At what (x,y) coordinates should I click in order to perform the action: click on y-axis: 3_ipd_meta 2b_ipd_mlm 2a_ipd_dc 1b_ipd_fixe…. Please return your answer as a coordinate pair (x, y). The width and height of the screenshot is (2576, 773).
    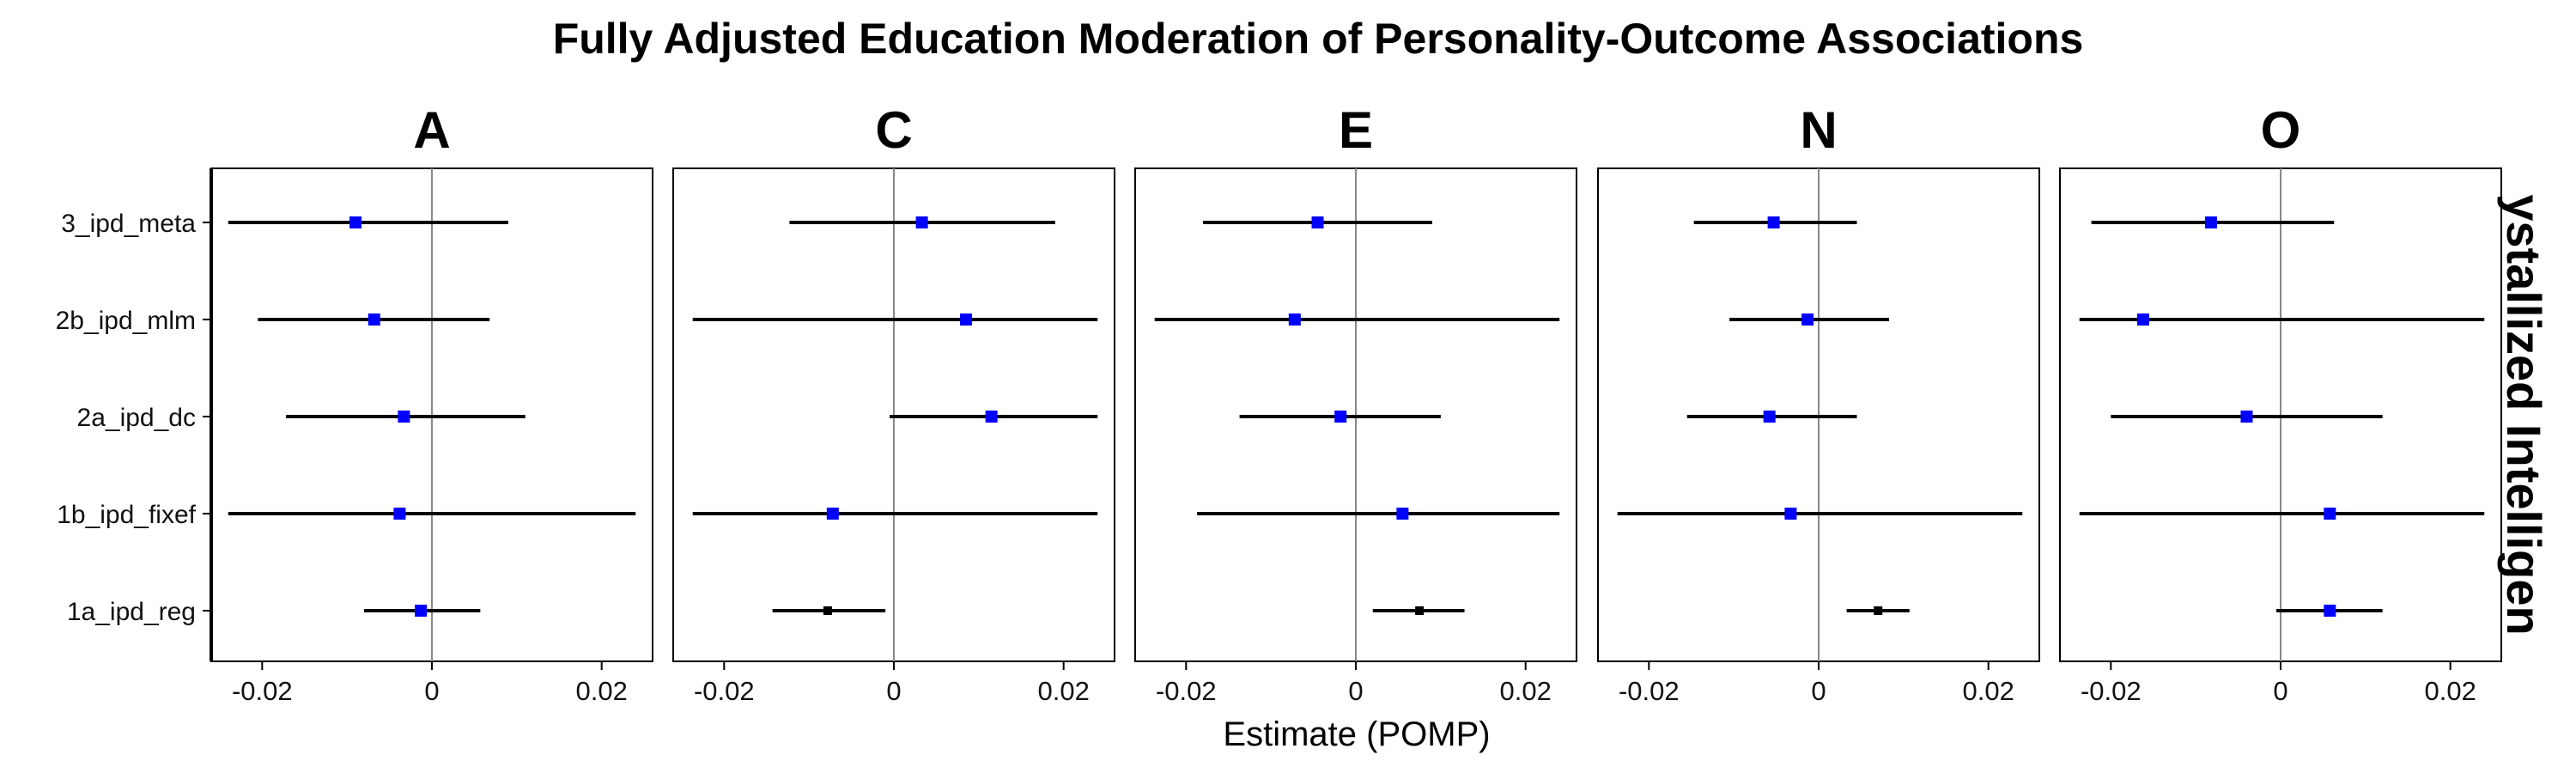
    Looking at the image, I should click on (134, 414).